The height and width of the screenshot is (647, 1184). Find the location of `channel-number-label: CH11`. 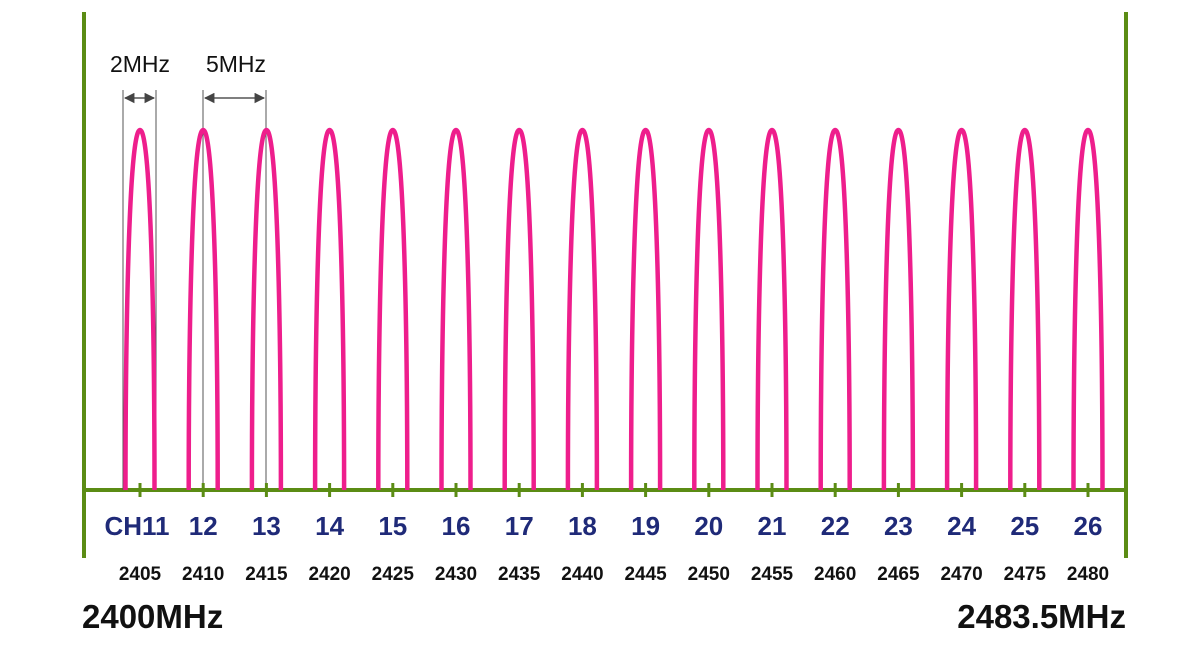

channel-number-label: CH11 is located at coordinates (136, 526).